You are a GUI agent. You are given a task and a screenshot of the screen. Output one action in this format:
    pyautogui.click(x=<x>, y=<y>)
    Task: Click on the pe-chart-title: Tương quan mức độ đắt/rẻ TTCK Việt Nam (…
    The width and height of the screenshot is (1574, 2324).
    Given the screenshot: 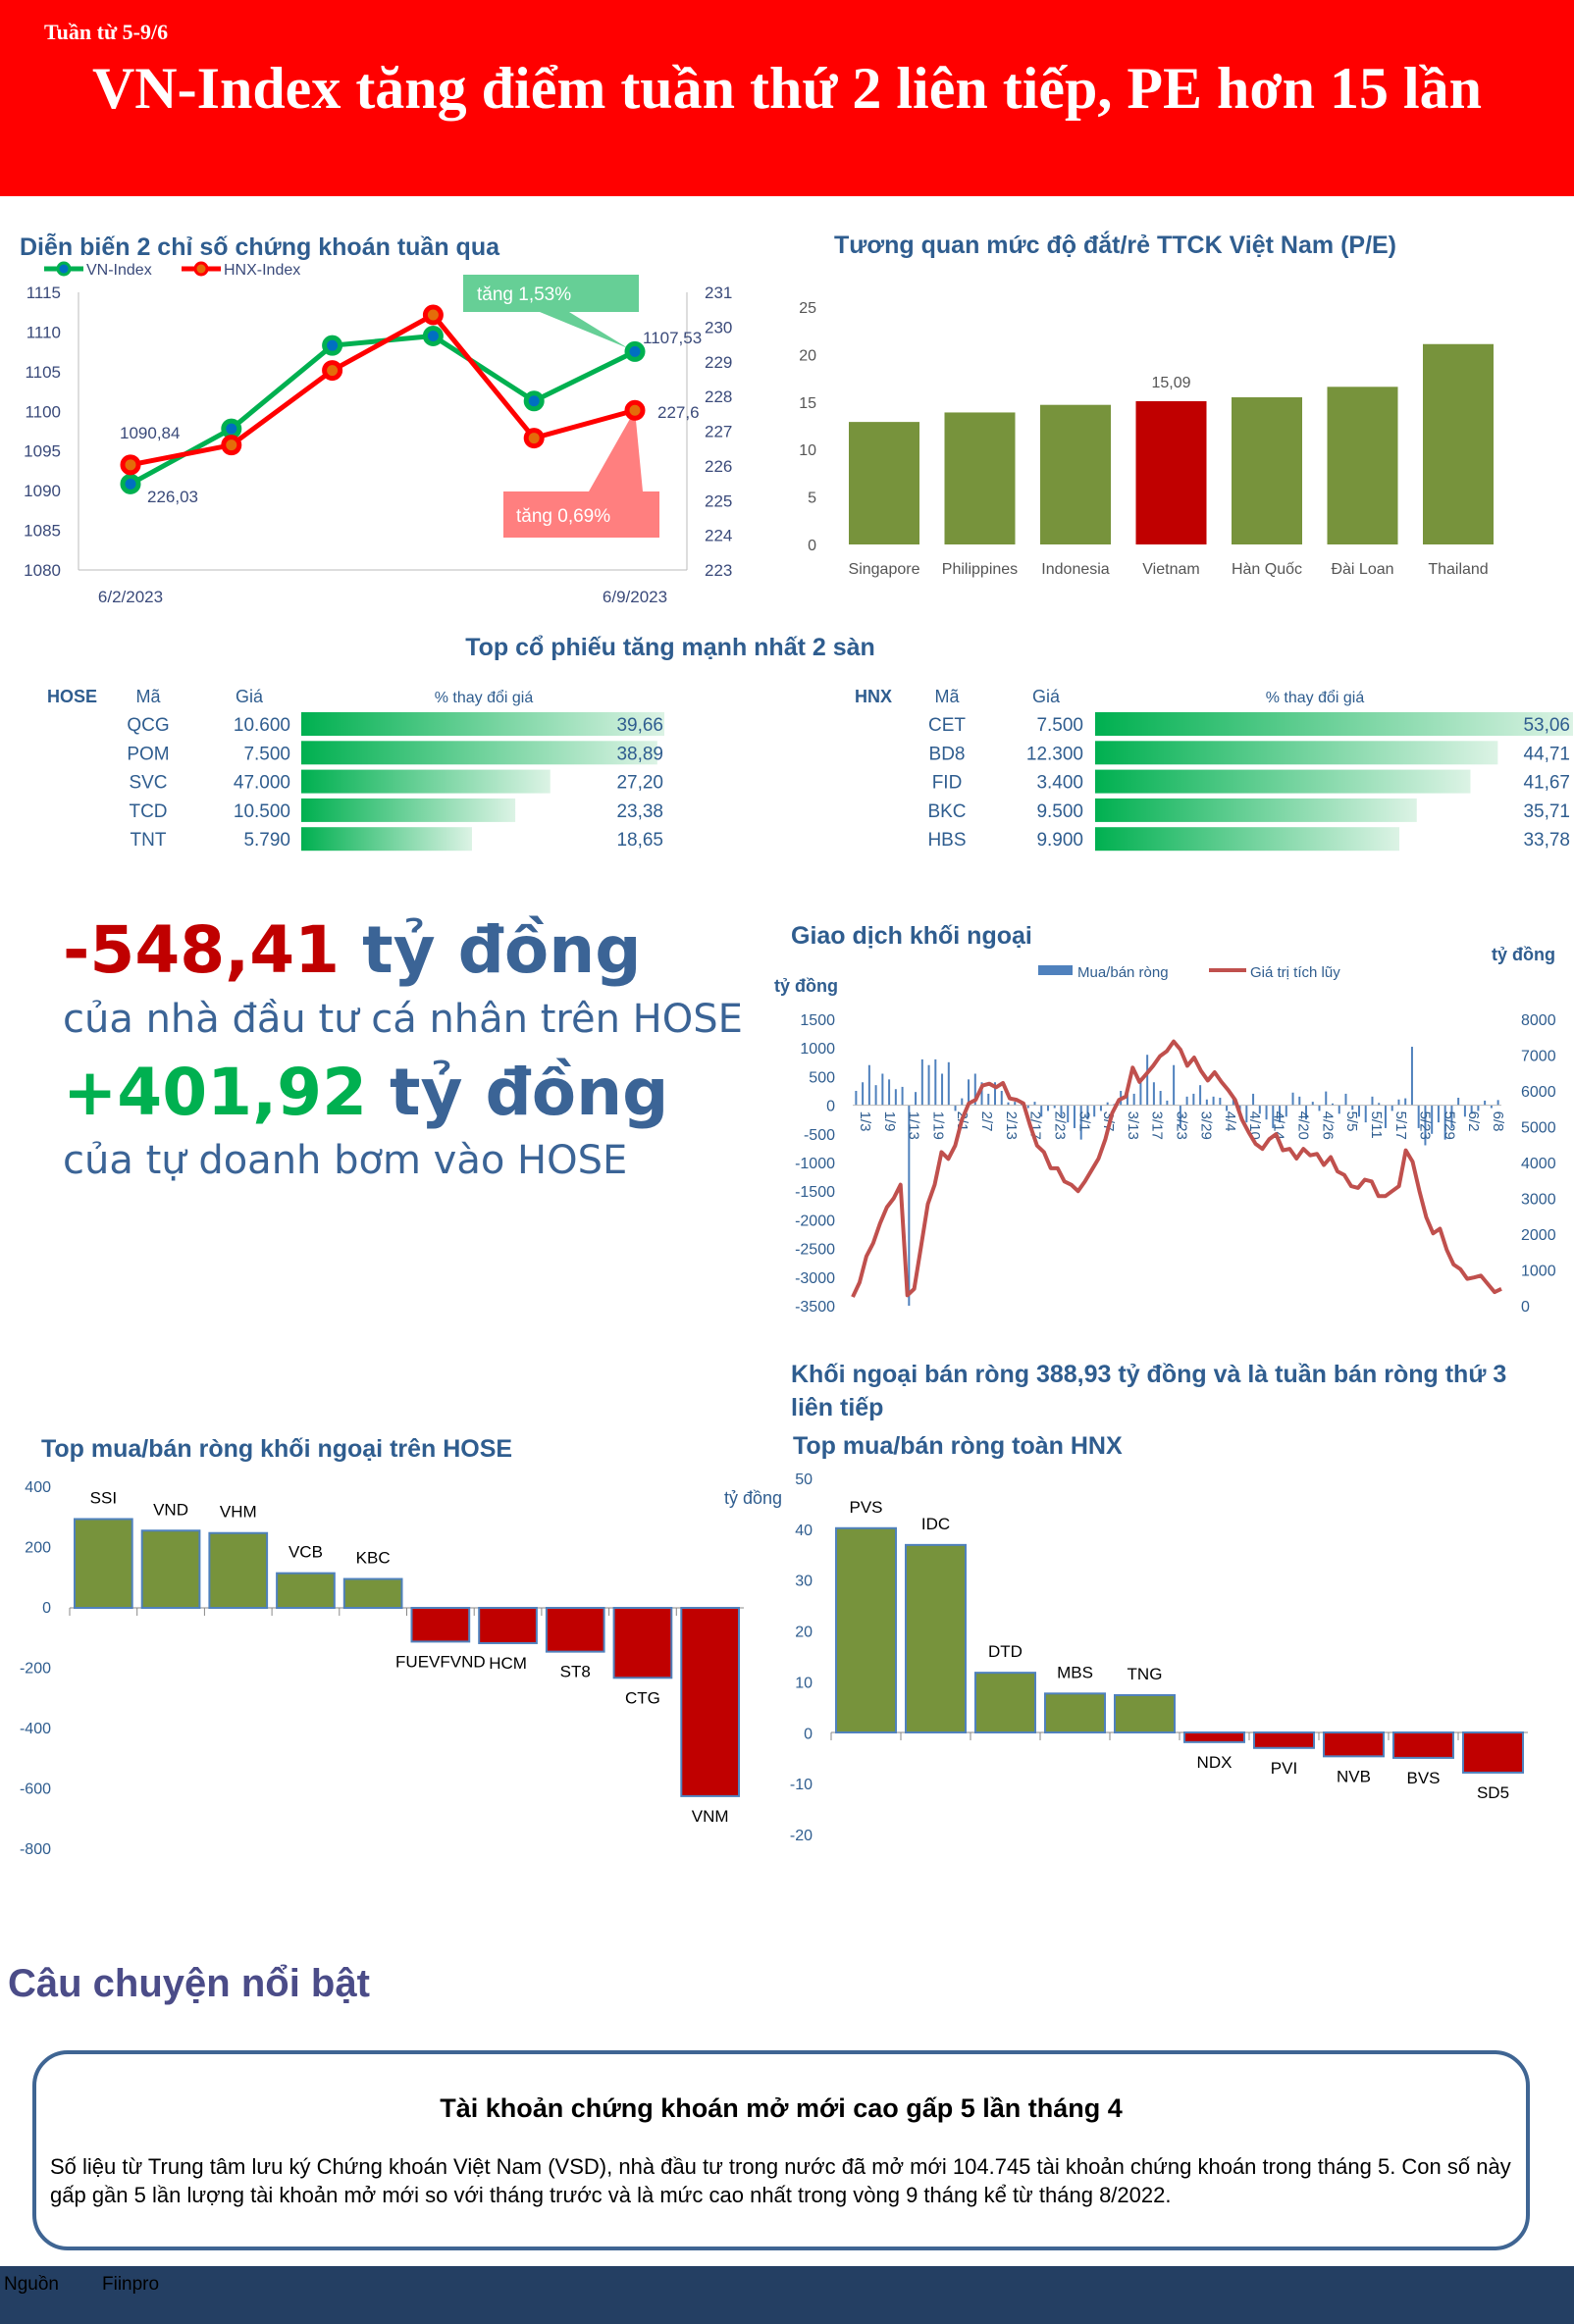 What is the action you would take?
    pyautogui.click(x=1115, y=245)
    